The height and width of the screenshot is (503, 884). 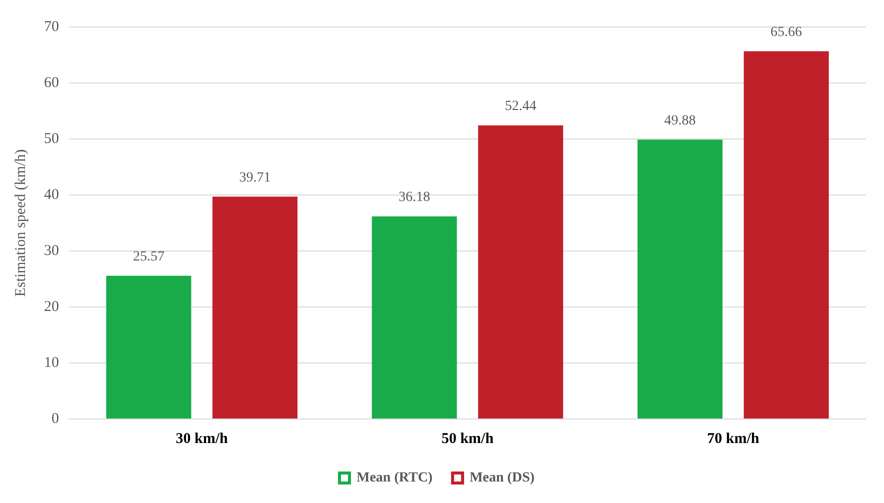 What do you see at coordinates (20, 223) in the screenshot?
I see `y-axis-title: Estimation speed (km/h)` at bounding box center [20, 223].